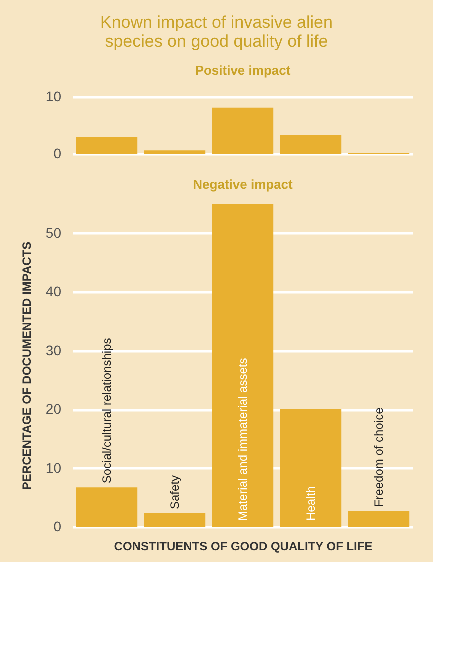 The height and width of the screenshot is (655, 454). What do you see at coordinates (54, 292) in the screenshot?
I see `y-tick-label: 40` at bounding box center [54, 292].